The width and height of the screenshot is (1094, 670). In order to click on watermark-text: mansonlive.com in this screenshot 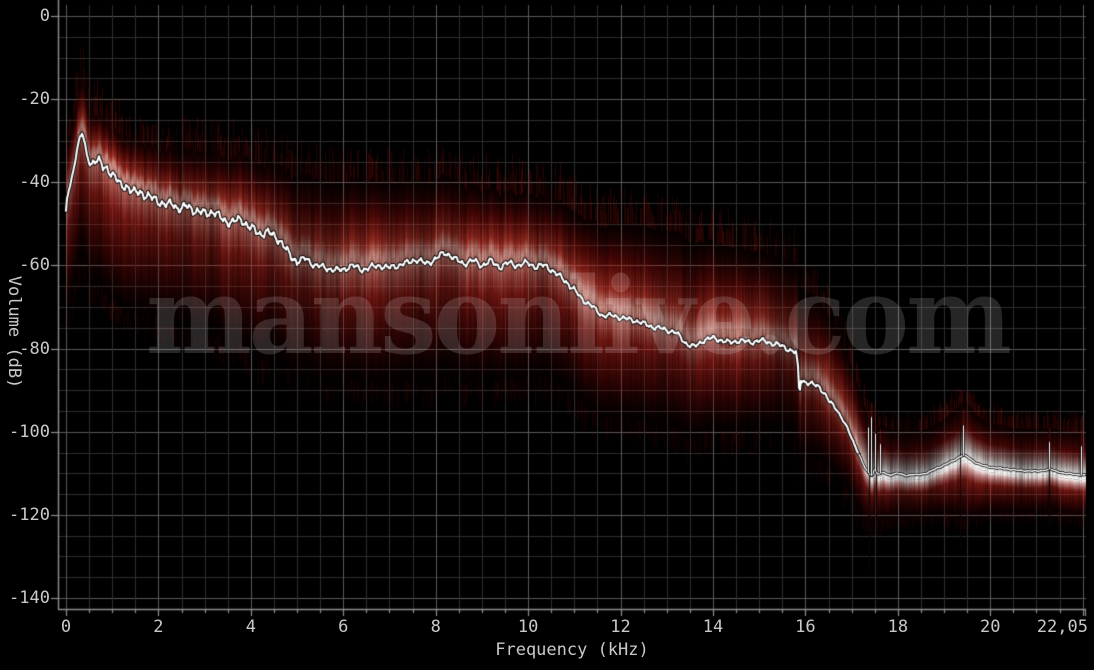, I will do `click(579, 316)`.